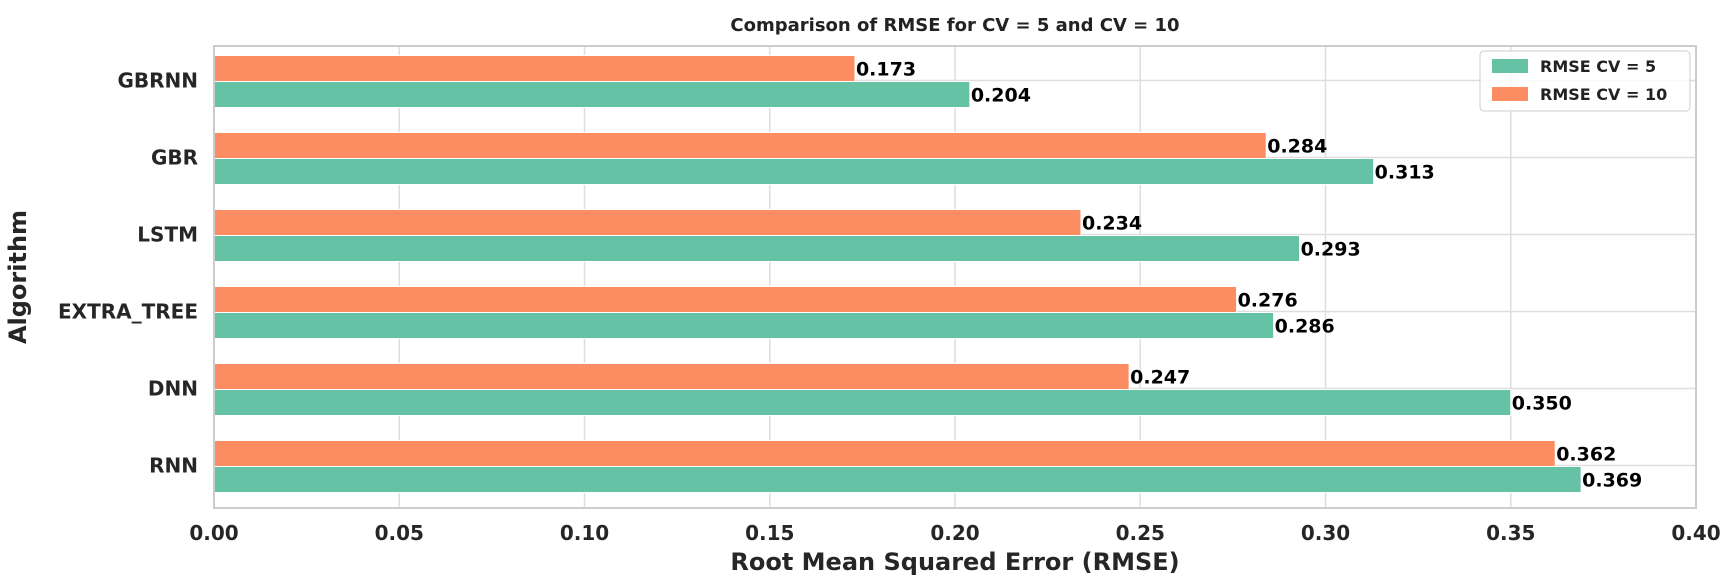  I want to click on x-tick-label: 0.20, so click(954, 533).